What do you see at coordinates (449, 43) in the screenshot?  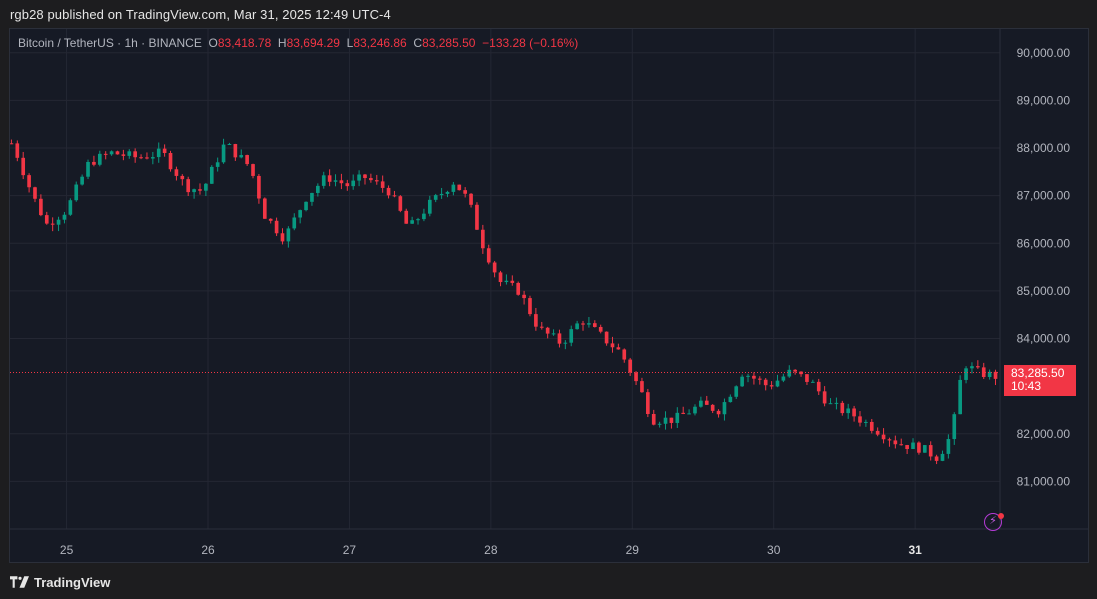 I see `close-value: 83,285.50` at bounding box center [449, 43].